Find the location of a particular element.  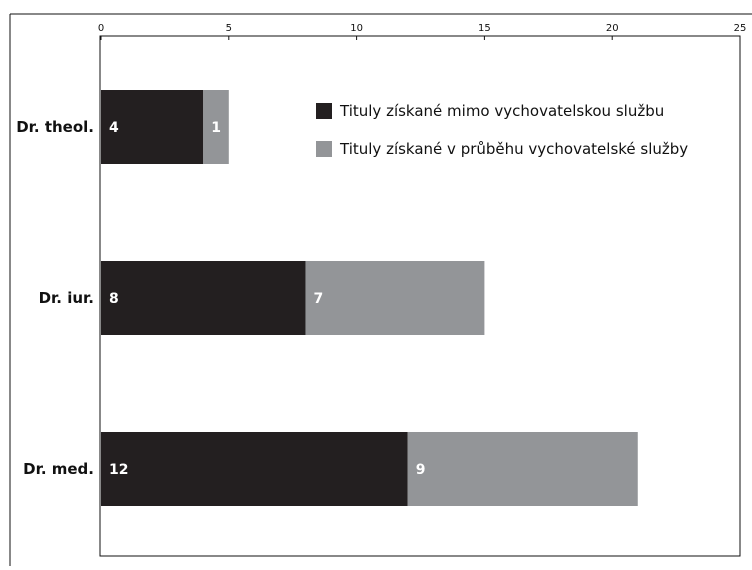

data-label: 4 is located at coordinates (114, 128).